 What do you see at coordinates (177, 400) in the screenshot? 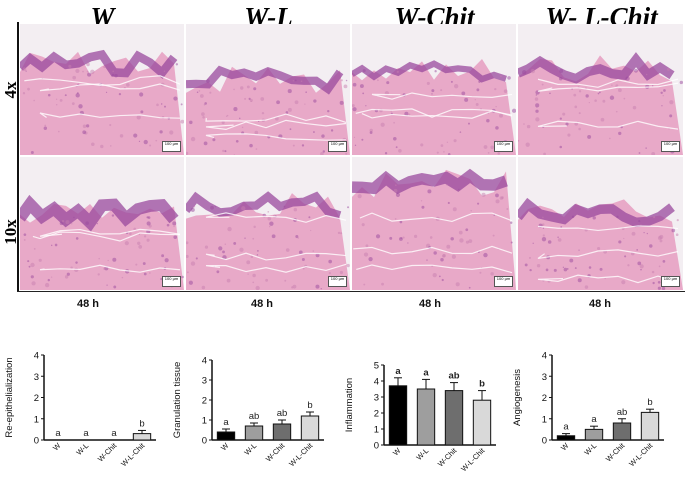
I see `y-axis-label: Granulation tissue` at bounding box center [177, 400].